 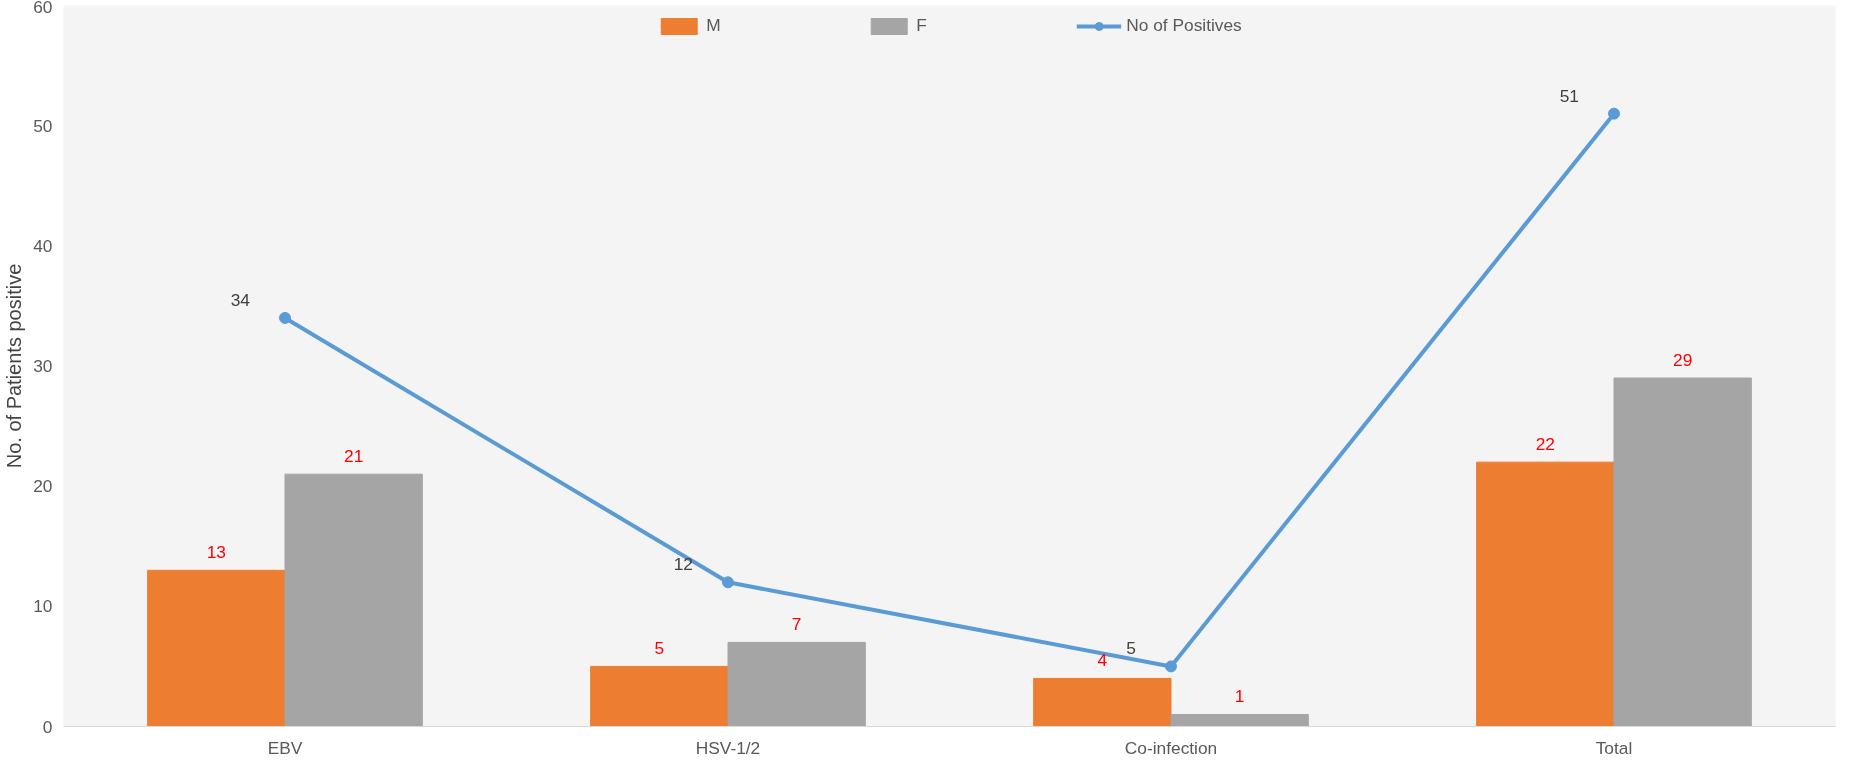 What do you see at coordinates (1545, 444) in the screenshot?
I see `data-label: 22` at bounding box center [1545, 444].